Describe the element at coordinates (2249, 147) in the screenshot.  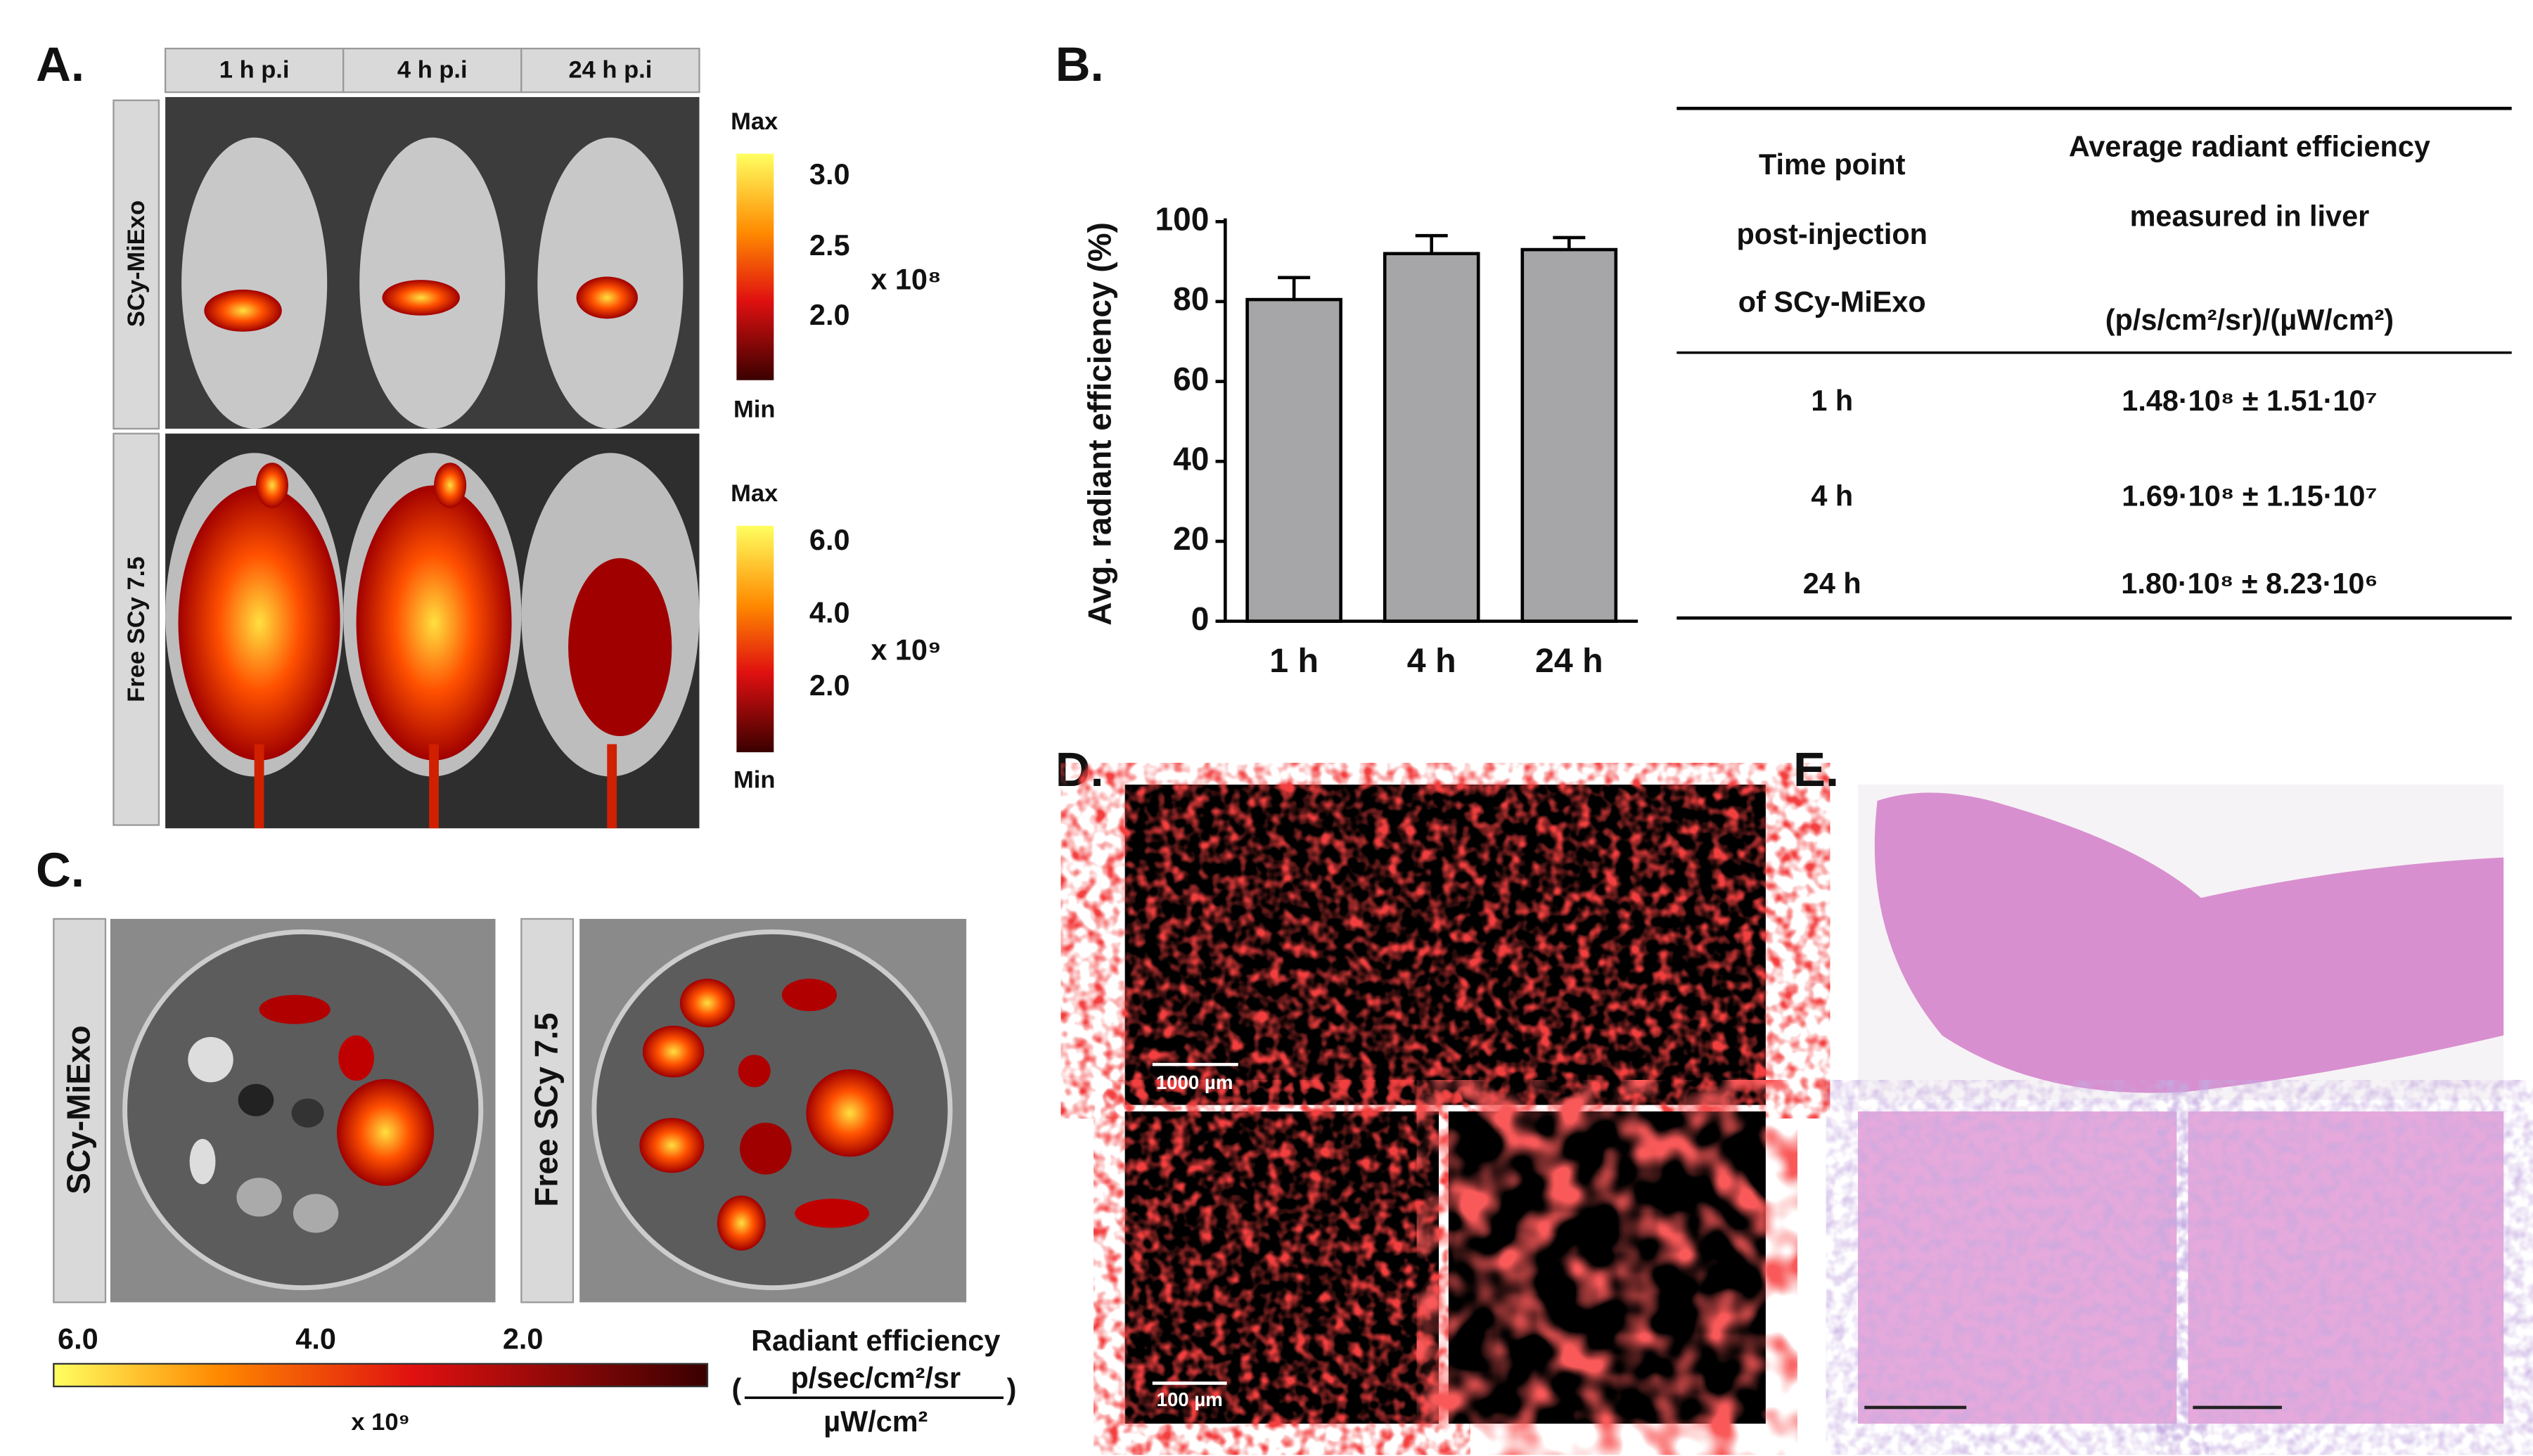
I see `table-header: Average radiant efficiency` at that location.